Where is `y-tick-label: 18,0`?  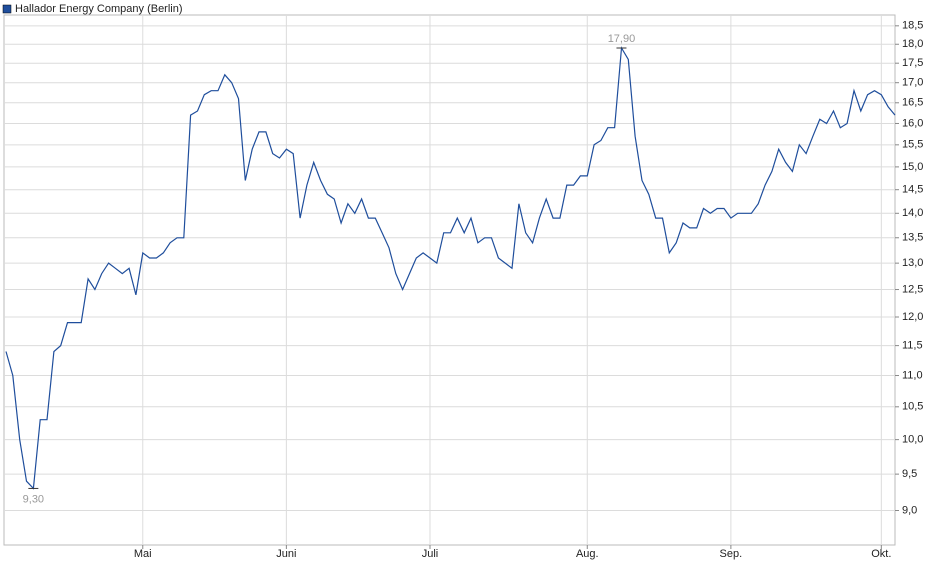 y-tick-label: 18,0 is located at coordinates (912, 44).